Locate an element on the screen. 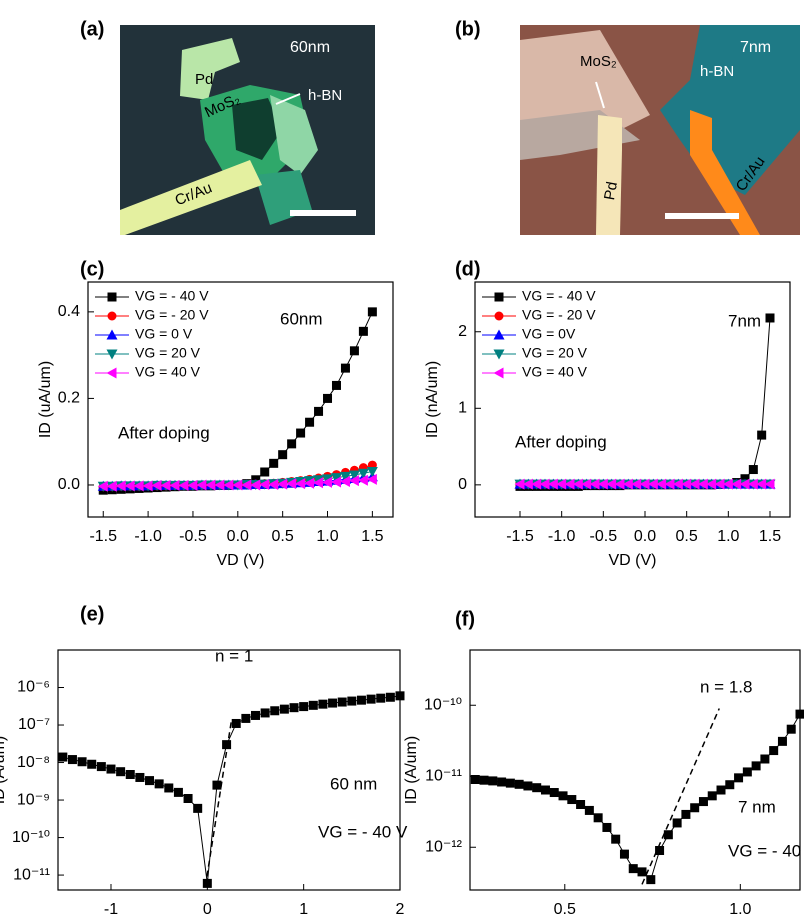 The height and width of the screenshot is (922, 804). annotation: 60 nm is located at coordinates (353, 783).